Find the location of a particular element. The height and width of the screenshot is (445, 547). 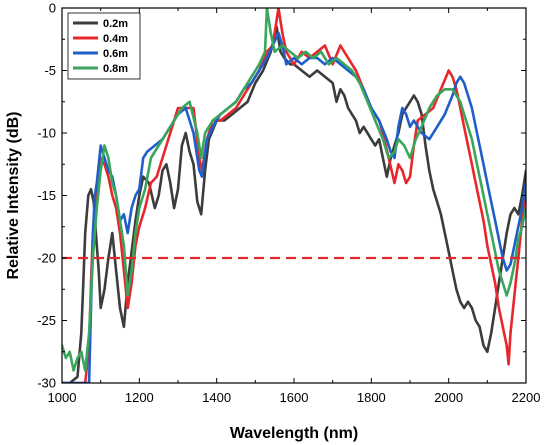

x-tick-label: 1600 is located at coordinates (294, 397).